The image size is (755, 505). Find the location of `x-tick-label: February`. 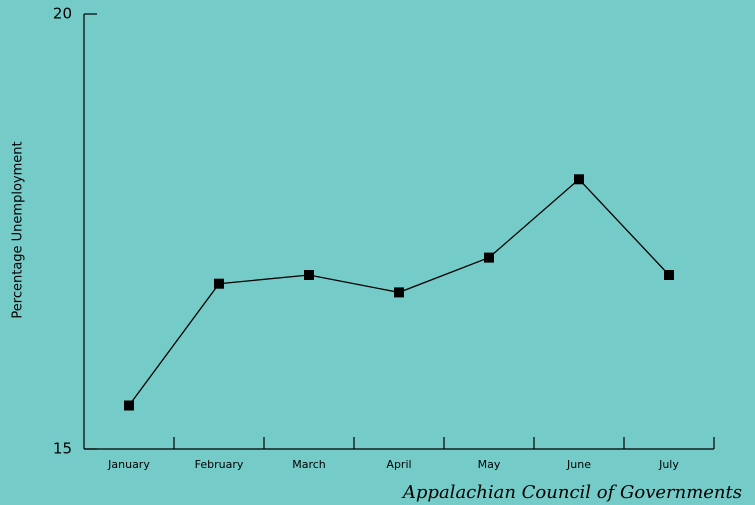

x-tick-label: February is located at coordinates (219, 464).